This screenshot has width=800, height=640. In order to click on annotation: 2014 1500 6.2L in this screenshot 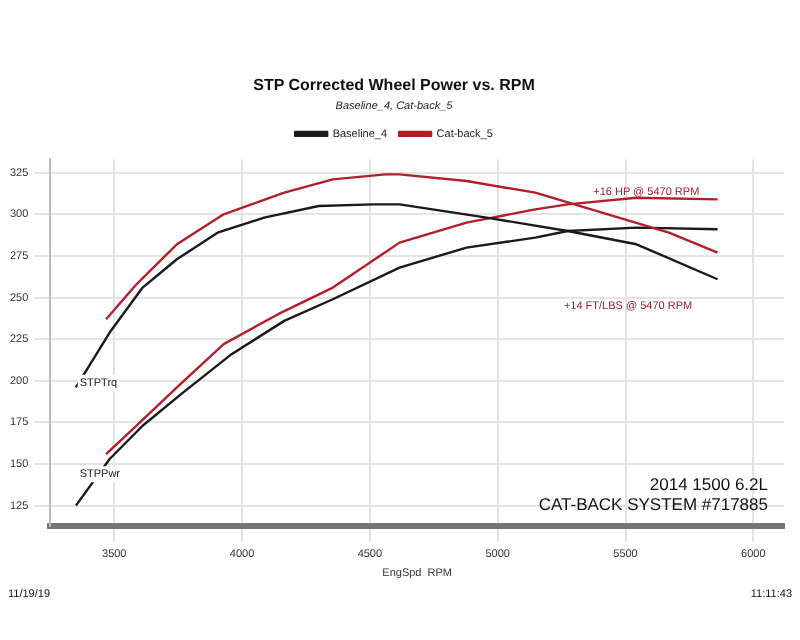, I will do `click(709, 484)`.